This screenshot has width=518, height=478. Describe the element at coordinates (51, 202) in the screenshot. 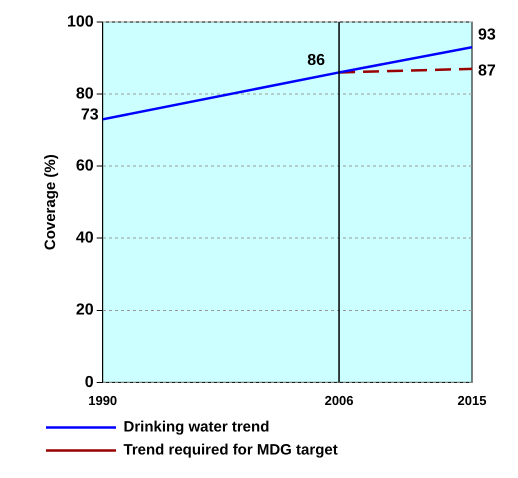

I see `y-axis-title: Coverage (%)` at that location.